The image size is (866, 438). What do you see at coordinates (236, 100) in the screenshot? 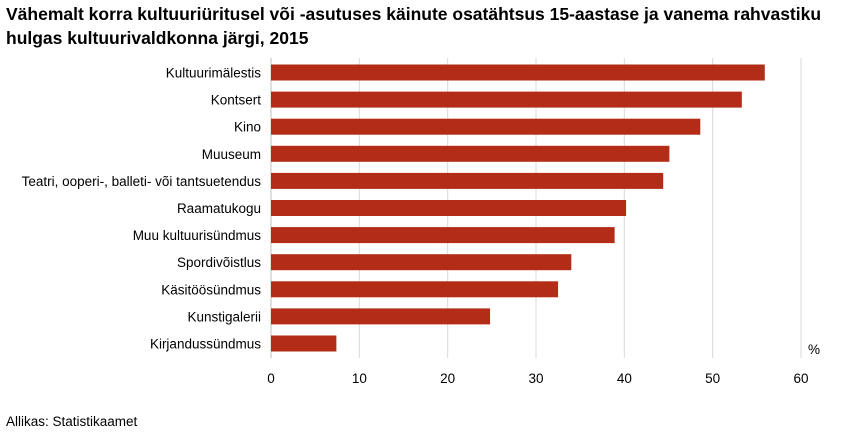
I see `category-label: Kontsert` at bounding box center [236, 100].